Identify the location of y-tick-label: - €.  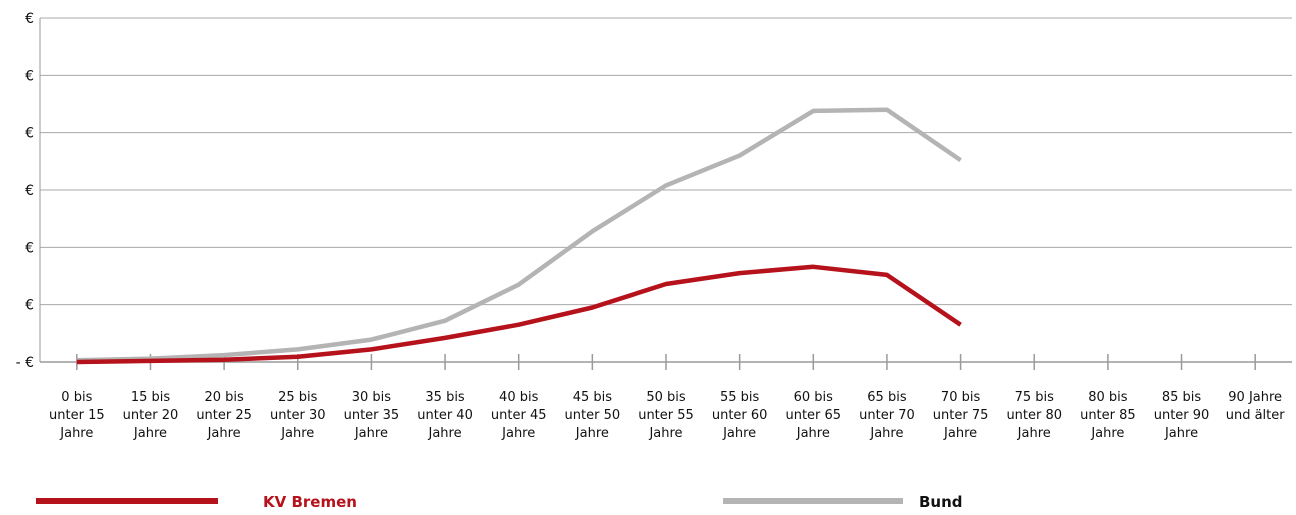
(25, 363).